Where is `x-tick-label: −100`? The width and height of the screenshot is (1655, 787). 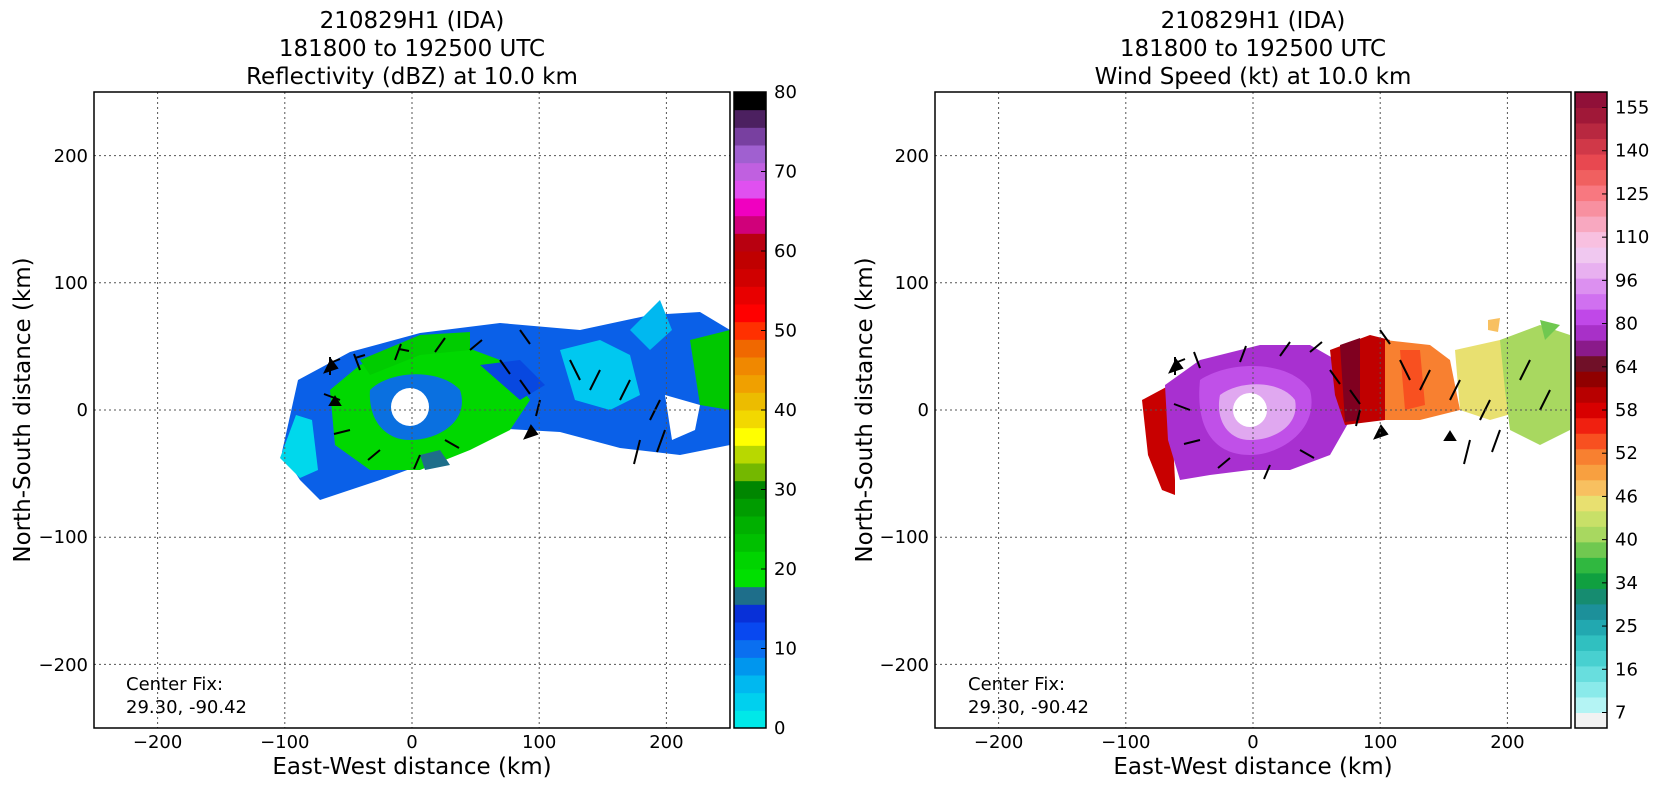
x-tick-label: −100 is located at coordinates (284, 742).